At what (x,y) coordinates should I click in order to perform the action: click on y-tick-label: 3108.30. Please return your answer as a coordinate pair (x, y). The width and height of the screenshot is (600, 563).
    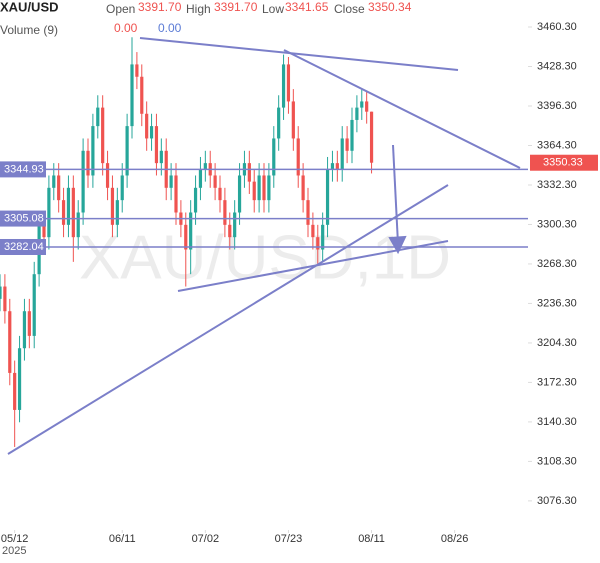
    Looking at the image, I should click on (557, 461).